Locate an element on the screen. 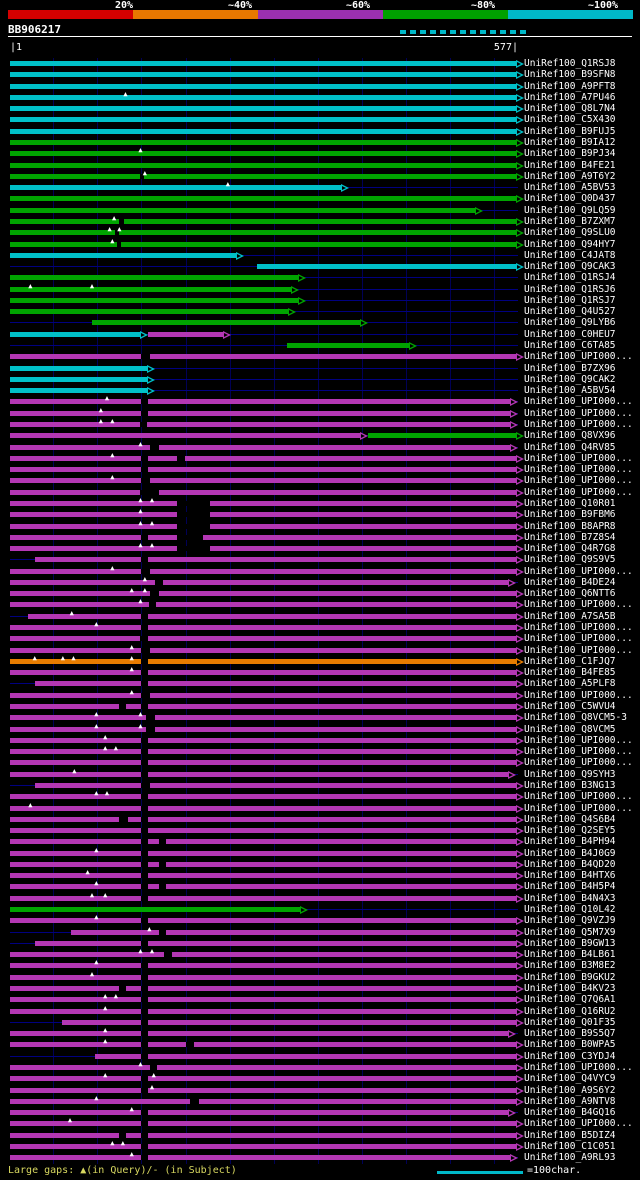 This screenshot has height=1180, width=640. hit-label: UniRef100_C5X430 is located at coordinates (570, 120).